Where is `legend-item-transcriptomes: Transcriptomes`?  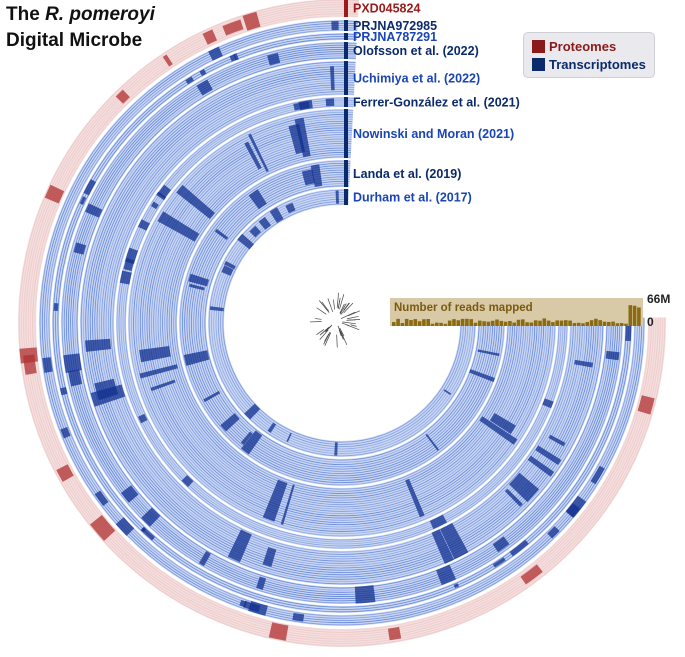
legend-item-transcriptomes: Transcriptomes is located at coordinates (589, 64).